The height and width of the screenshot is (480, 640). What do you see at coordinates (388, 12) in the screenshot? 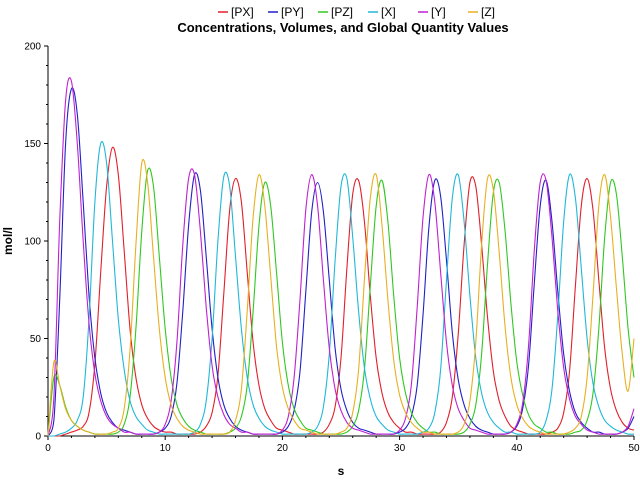
I see `legend-label: [X]` at bounding box center [388, 12].